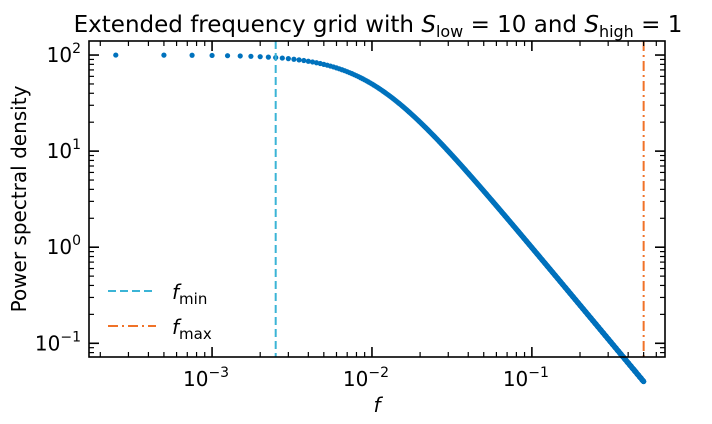 The image size is (712, 424). I want to click on y-tick-exp: −1, so click(70, 337).